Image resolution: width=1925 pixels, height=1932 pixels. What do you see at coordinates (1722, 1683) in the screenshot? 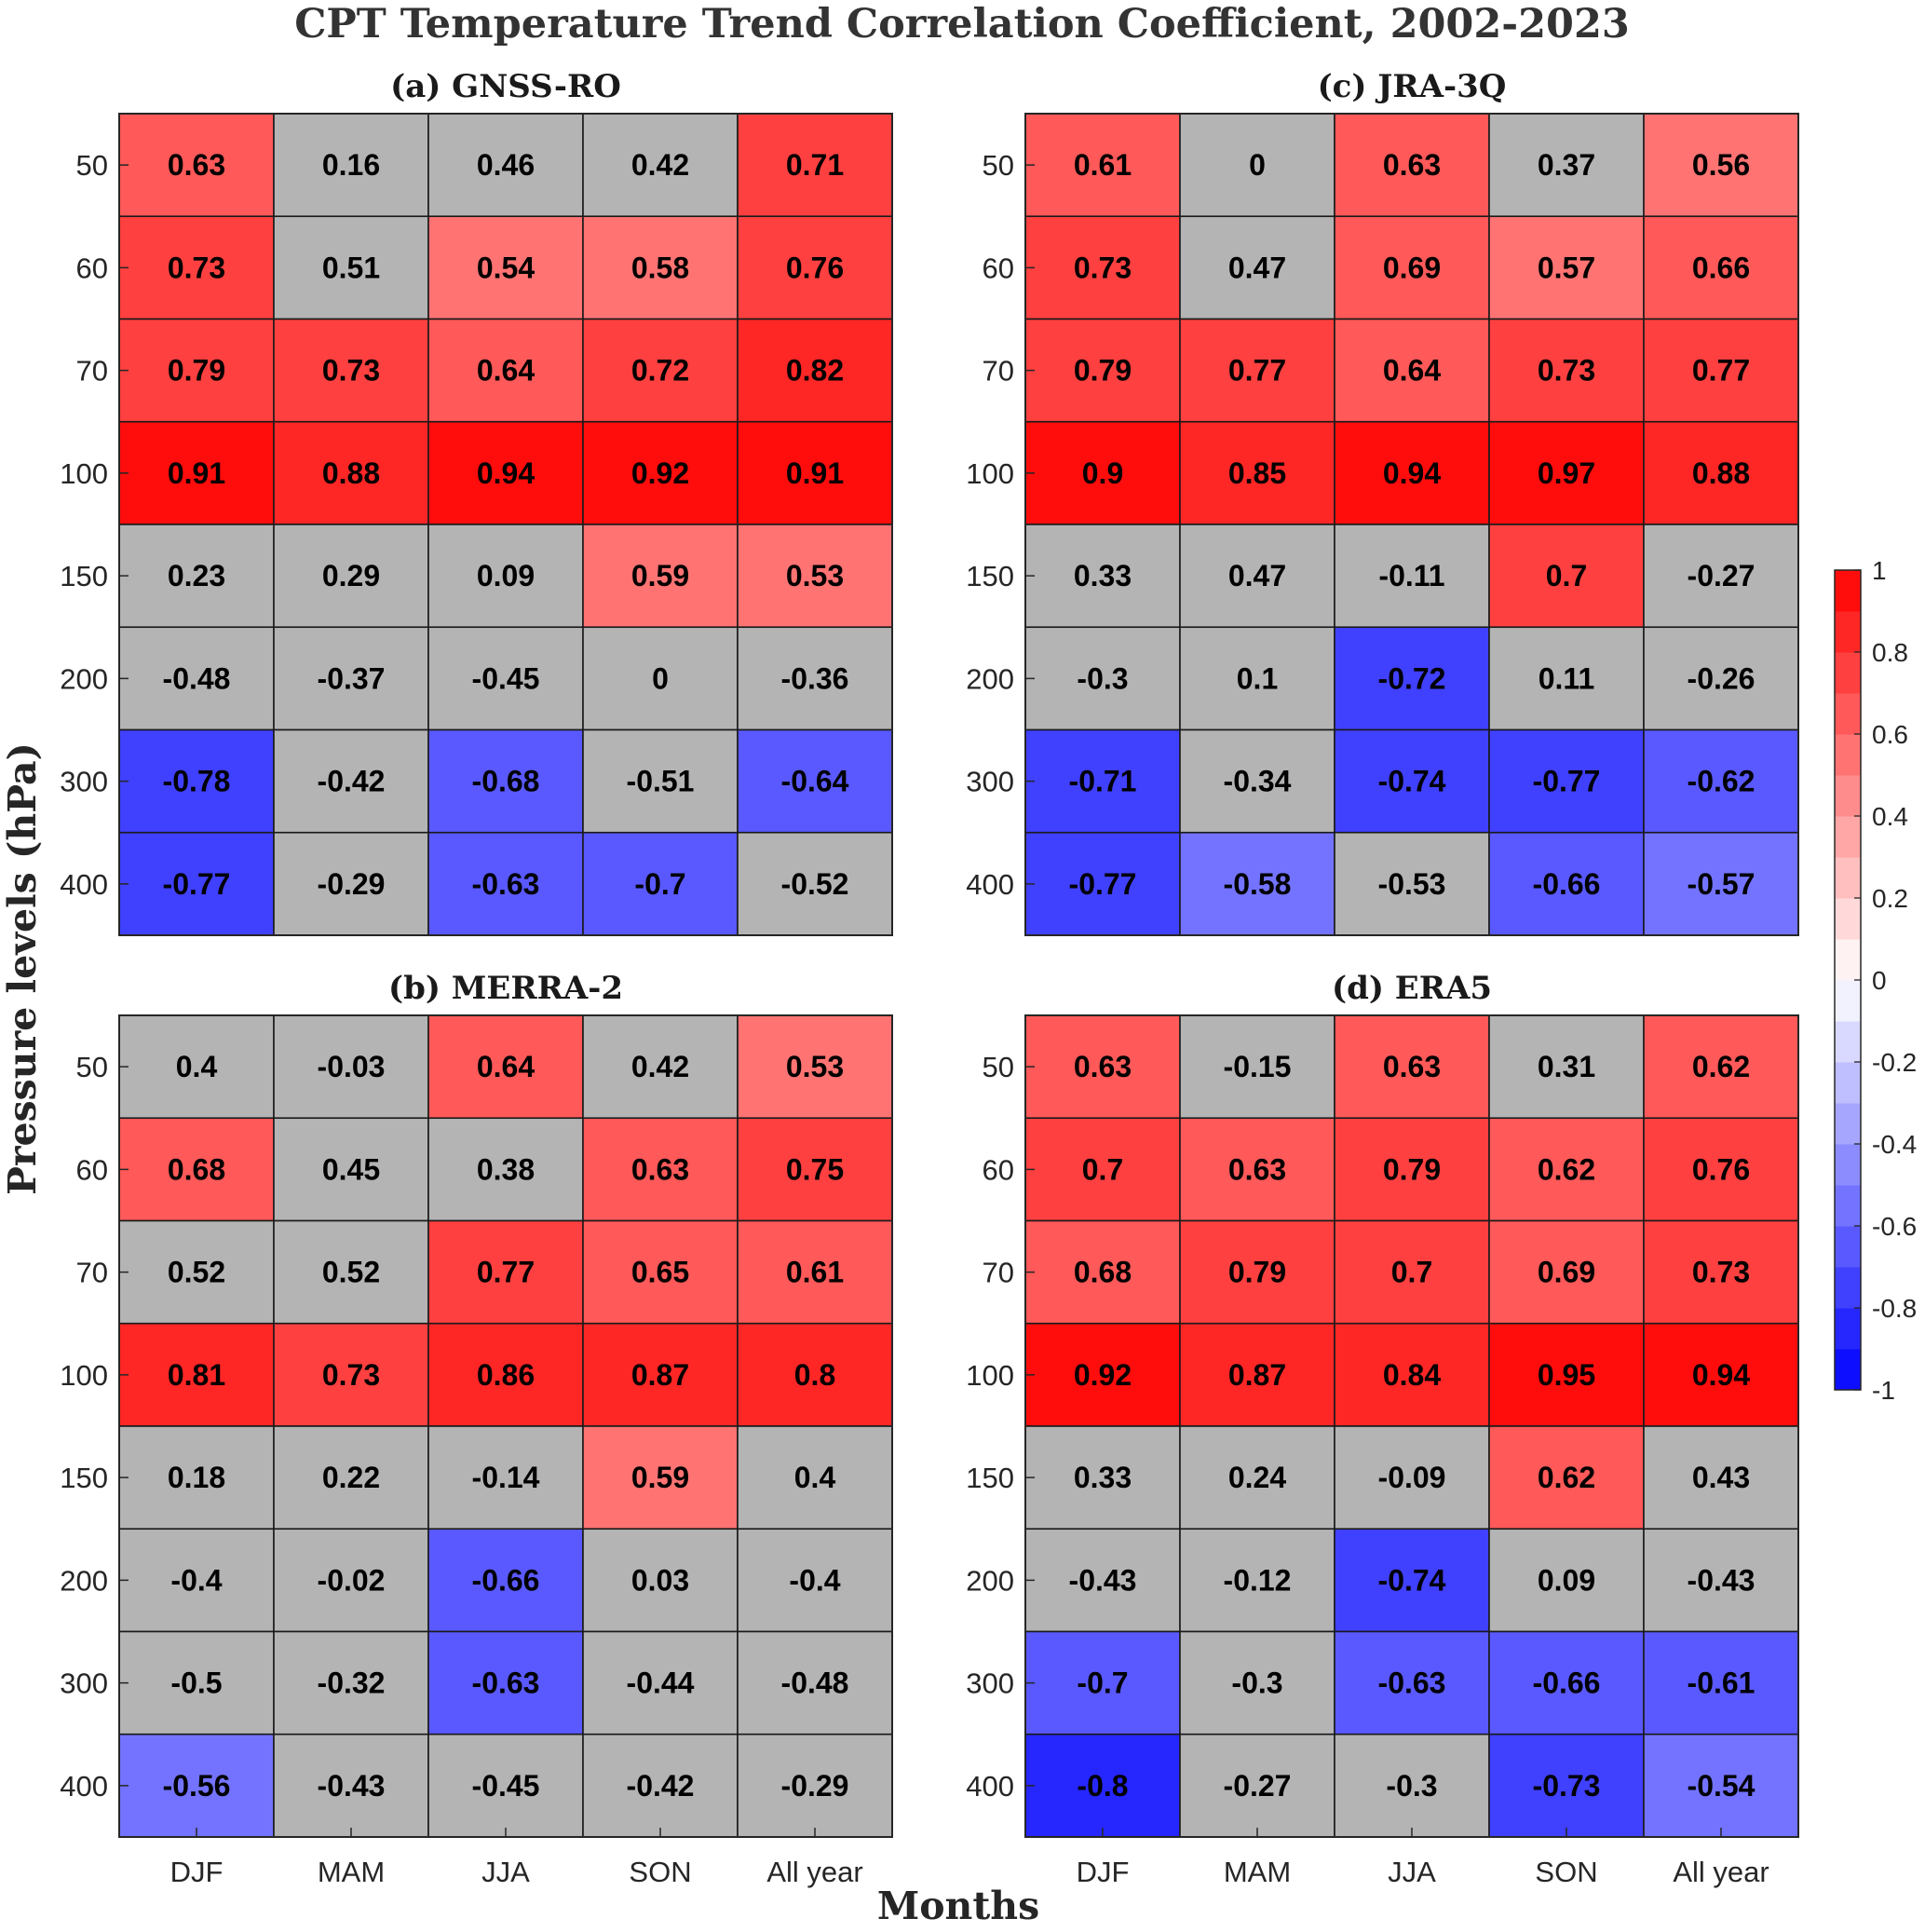
I see `cell-value-label: -0.61` at bounding box center [1722, 1683].